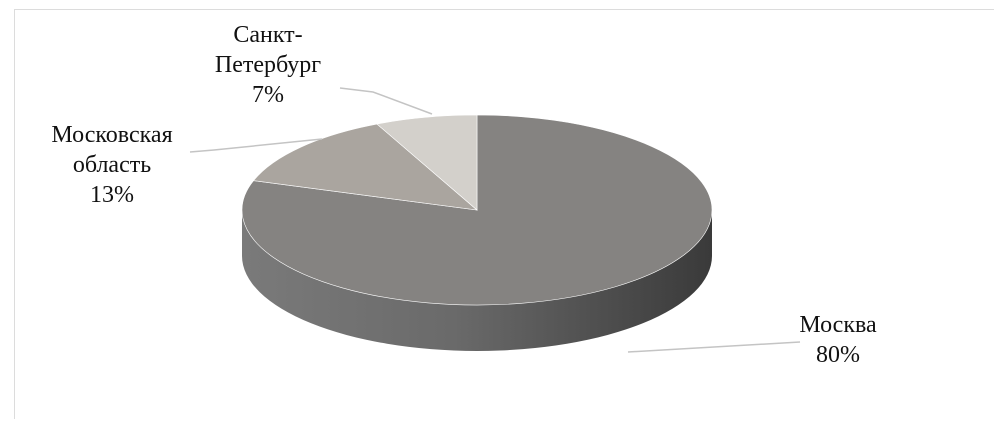 This screenshot has width=995, height=421. I want to click on data-label-1-line-1: Москва, so click(838, 325).